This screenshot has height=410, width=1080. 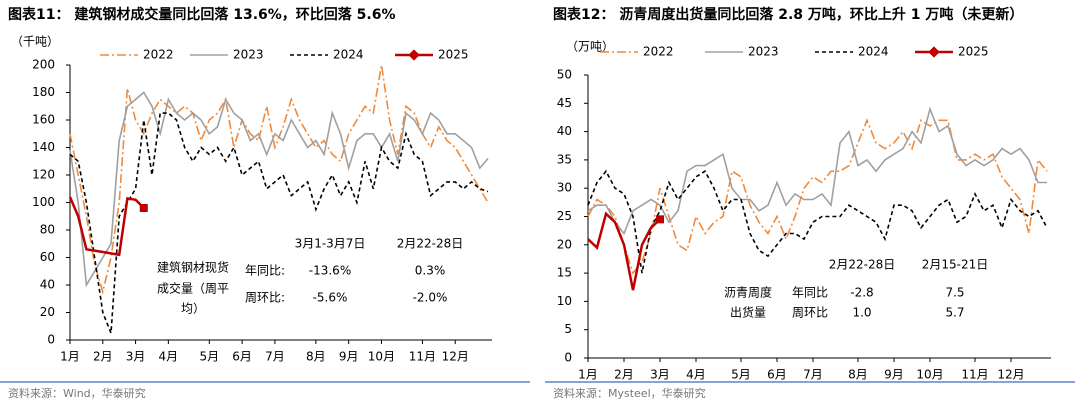 I want to click on y-tick-label: 160, so click(x=43, y=120).